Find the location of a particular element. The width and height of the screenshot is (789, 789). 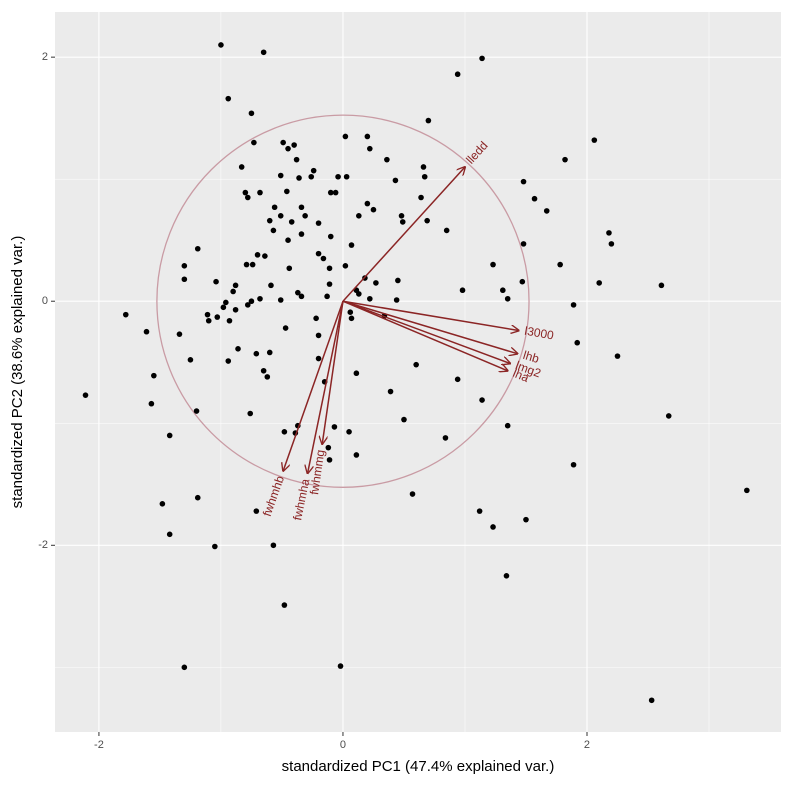

y-axis-title: standardized PC2 (38.6% explained var.) is located at coordinates (17, 372).